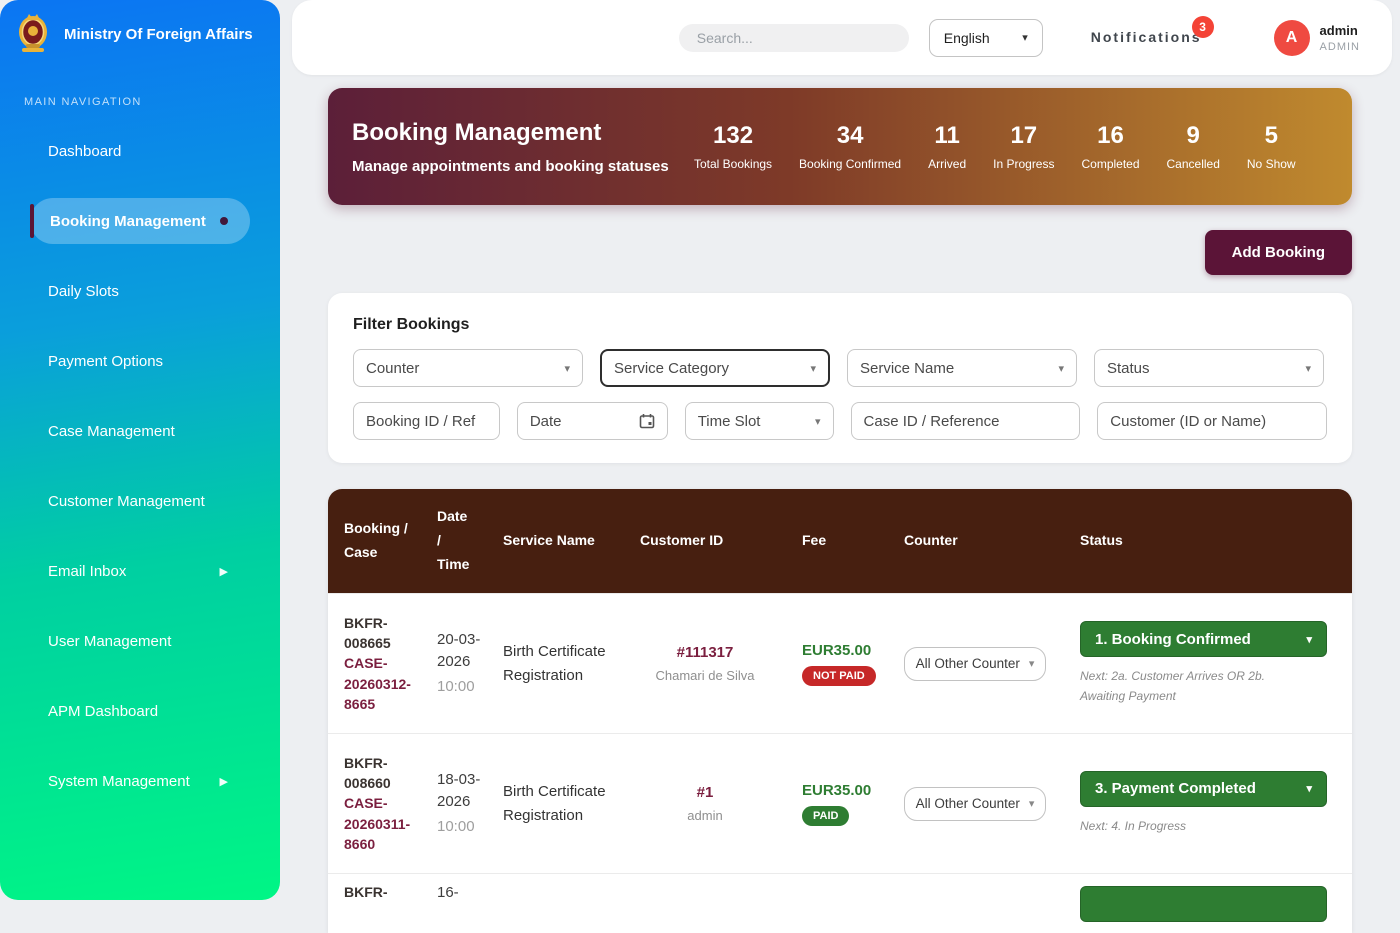  I want to click on search-input, so click(793, 37).